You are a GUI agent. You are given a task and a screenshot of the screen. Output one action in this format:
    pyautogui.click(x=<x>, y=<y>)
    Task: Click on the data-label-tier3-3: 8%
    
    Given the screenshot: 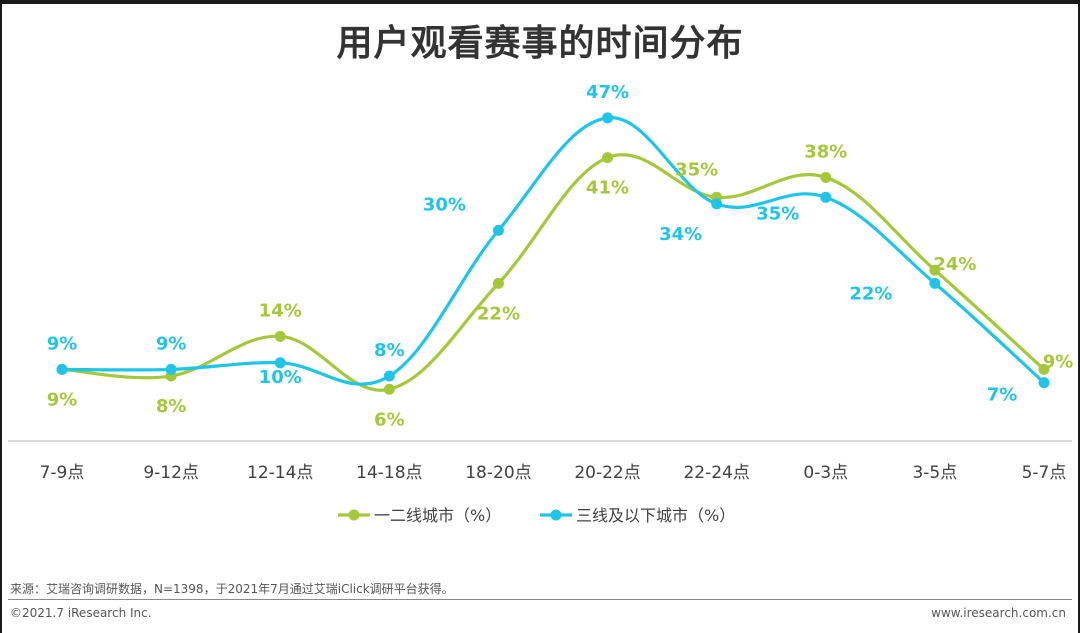 What is the action you would take?
    pyautogui.click(x=389, y=350)
    